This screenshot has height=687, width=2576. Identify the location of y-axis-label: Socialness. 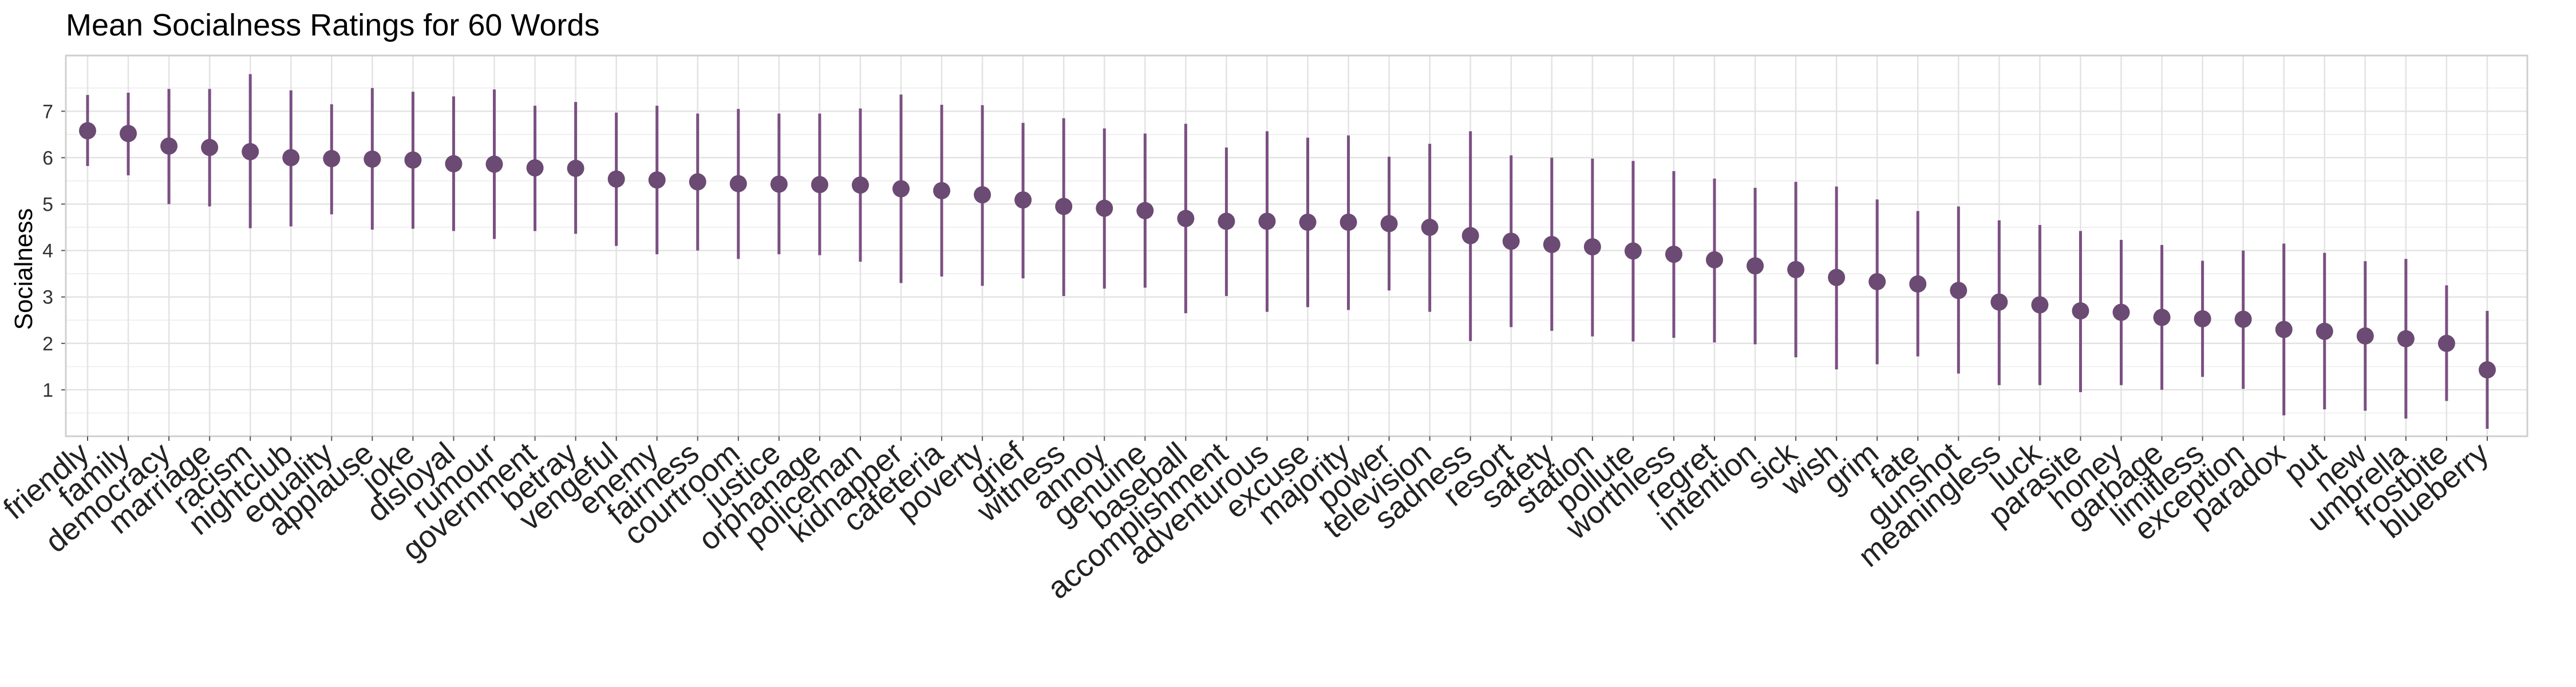
(24, 269).